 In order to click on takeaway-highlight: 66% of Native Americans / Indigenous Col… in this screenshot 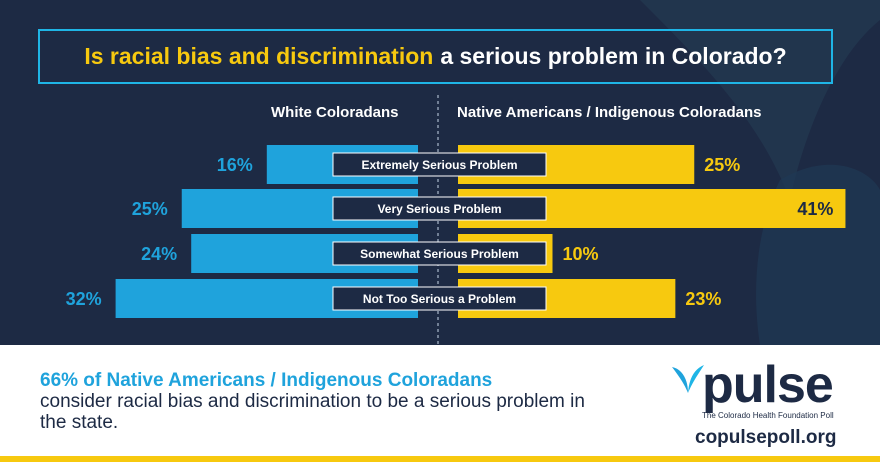, I will do `click(266, 380)`.